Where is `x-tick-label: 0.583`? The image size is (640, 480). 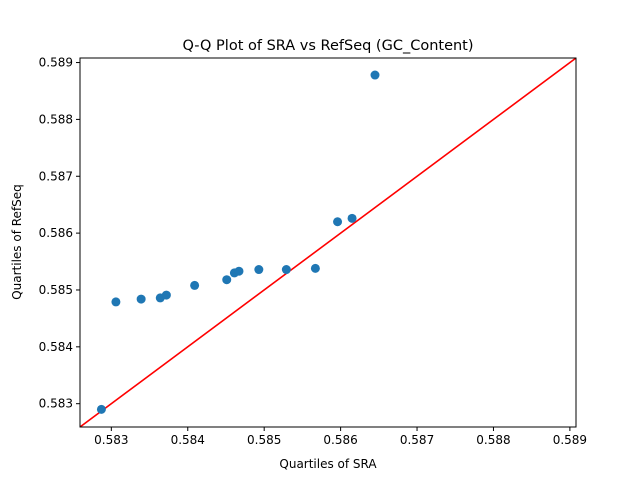
x-tick-label: 0.583 is located at coordinates (111, 440).